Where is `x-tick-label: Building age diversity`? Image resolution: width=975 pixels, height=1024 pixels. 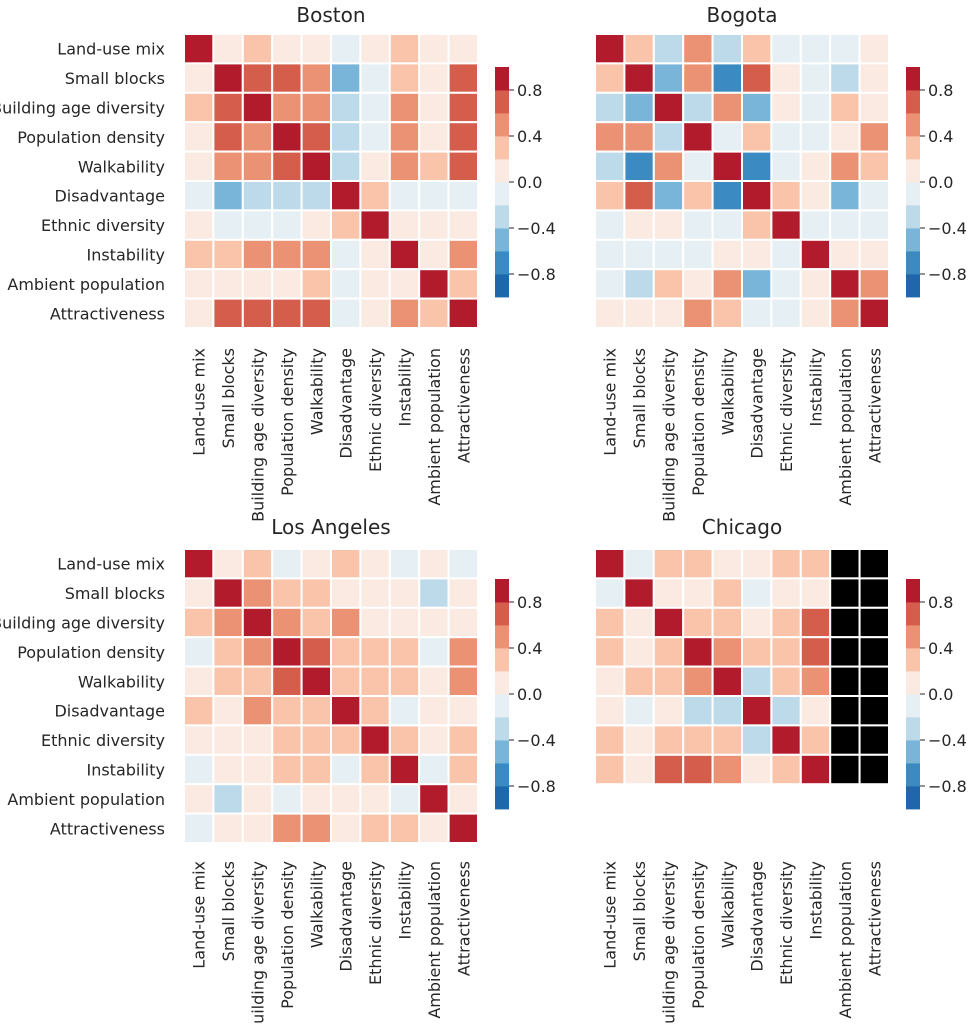
x-tick-label: Building age diversity is located at coordinates (258, 942).